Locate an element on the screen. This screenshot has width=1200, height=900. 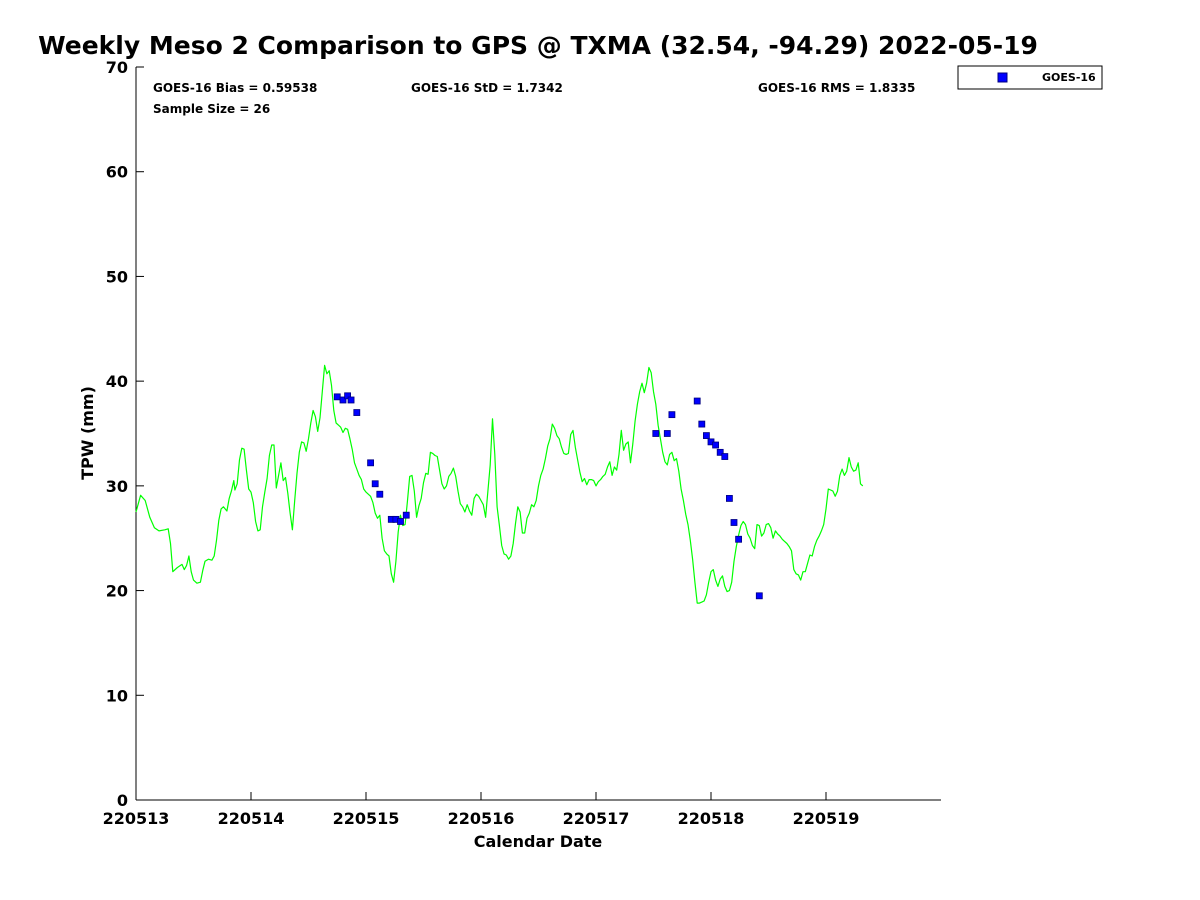
stat-bias: GOES-16 Bias = 0.59538 is located at coordinates (235, 88).